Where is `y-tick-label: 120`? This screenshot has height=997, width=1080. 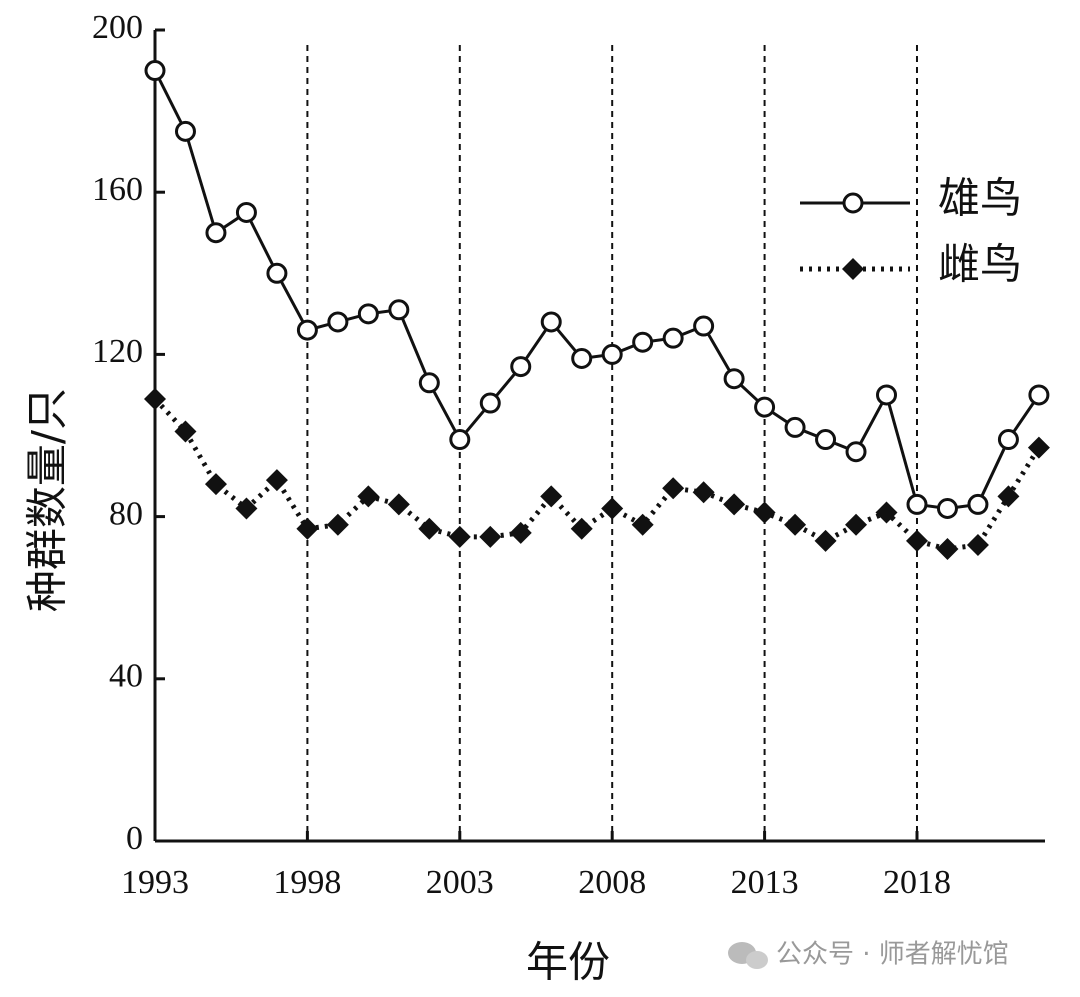 y-tick-label: 120 is located at coordinates (117, 351).